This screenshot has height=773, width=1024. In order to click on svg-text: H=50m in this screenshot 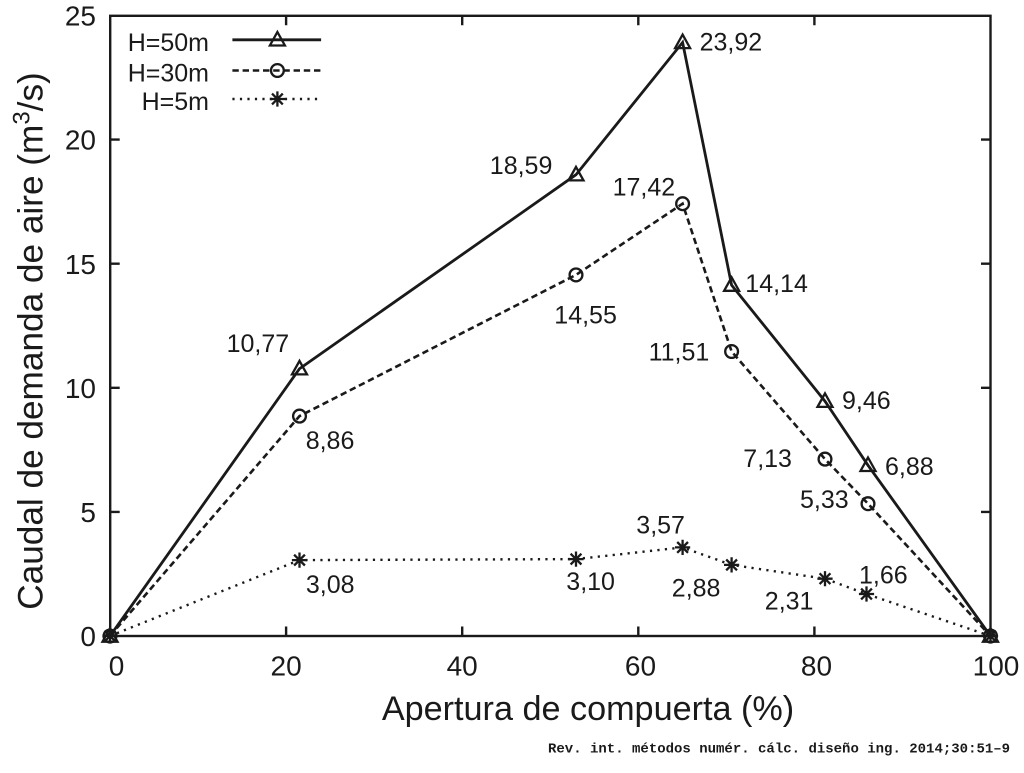, I will do `click(168, 43)`.